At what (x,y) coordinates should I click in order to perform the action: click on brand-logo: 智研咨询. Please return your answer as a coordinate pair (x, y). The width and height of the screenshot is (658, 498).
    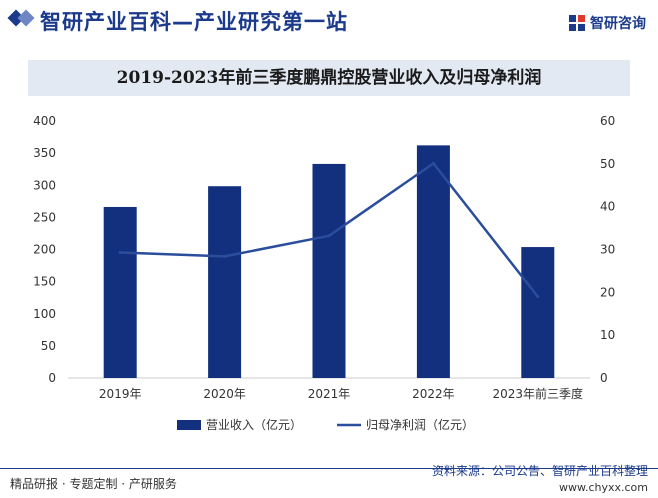
    Looking at the image, I should click on (607, 23).